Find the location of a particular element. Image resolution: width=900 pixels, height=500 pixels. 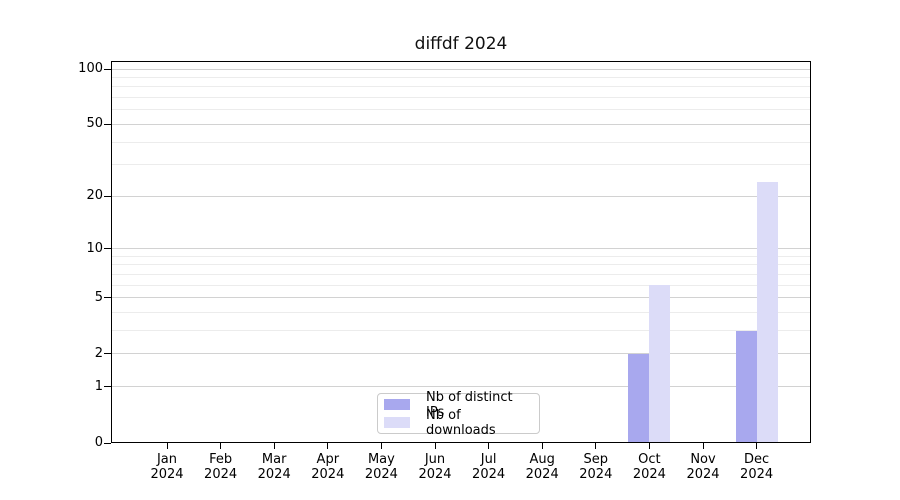

x-tick-label: Aug 2024 is located at coordinates (542, 467).